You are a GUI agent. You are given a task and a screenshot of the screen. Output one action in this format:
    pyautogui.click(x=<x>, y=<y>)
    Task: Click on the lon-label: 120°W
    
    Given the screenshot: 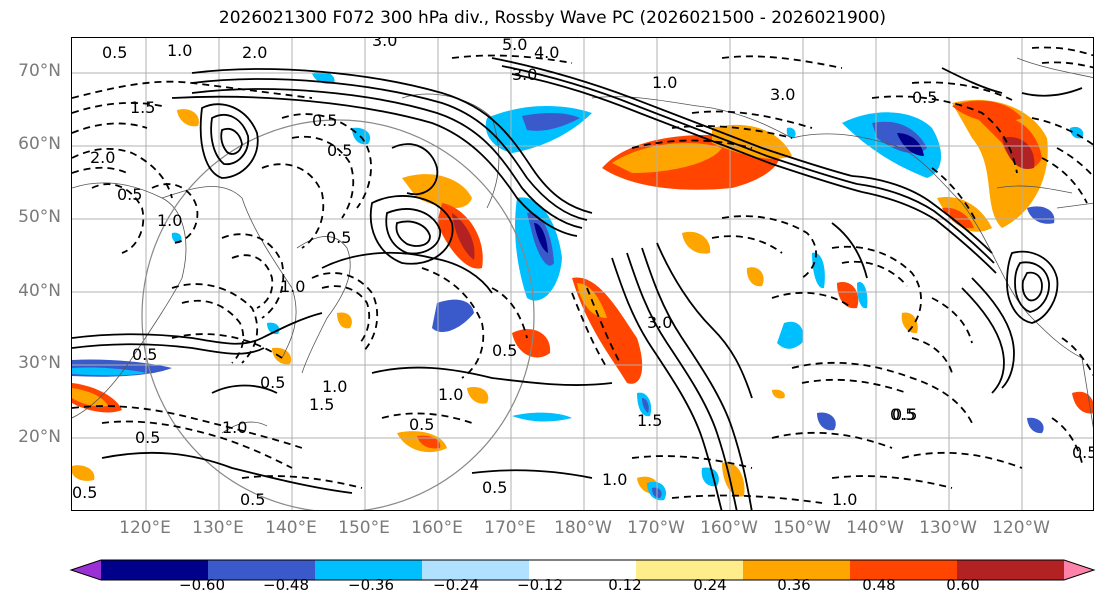 What is the action you would take?
    pyautogui.click(x=1021, y=528)
    